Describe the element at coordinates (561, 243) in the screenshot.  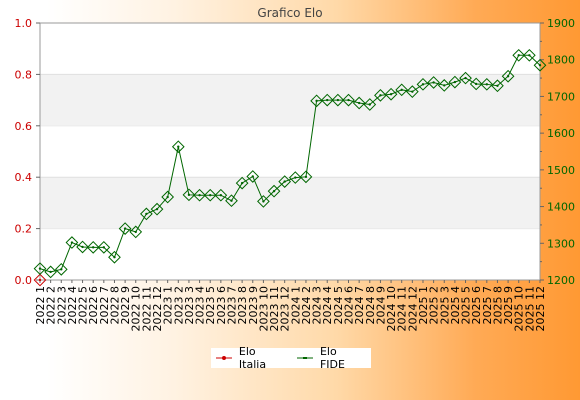
I see `y-right-tick-label: 1300` at that location.